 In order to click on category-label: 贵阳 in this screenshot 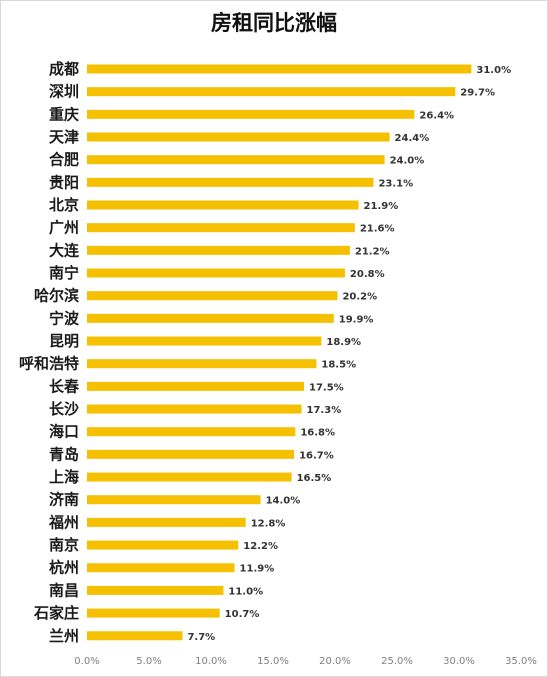, I will do `click(64, 182)`.